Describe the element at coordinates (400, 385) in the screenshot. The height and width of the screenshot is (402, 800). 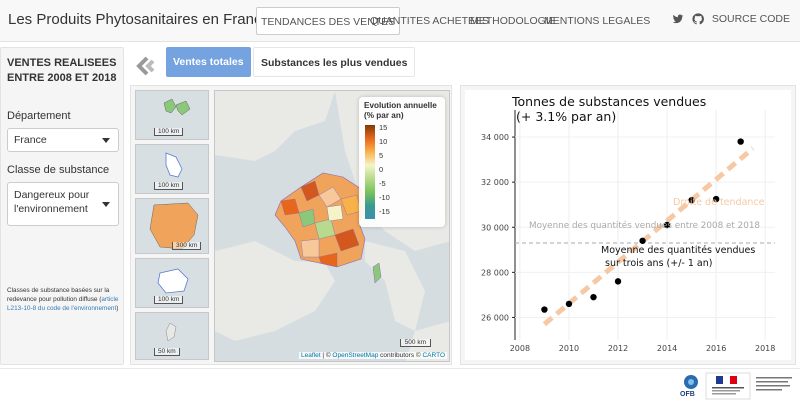
I see `footer: OFB` at that location.